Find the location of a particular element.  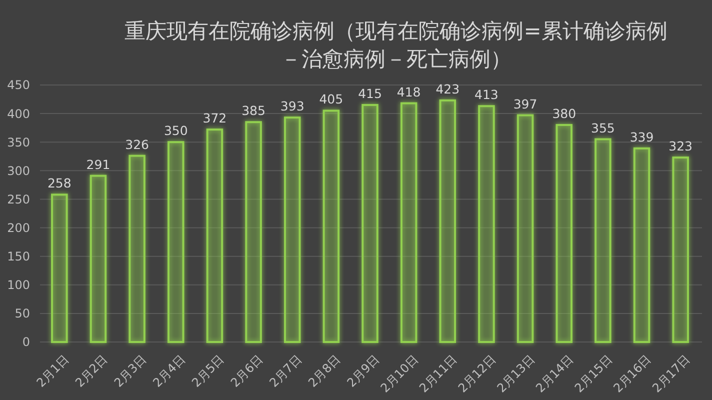

data-label: 350 is located at coordinates (176, 130).